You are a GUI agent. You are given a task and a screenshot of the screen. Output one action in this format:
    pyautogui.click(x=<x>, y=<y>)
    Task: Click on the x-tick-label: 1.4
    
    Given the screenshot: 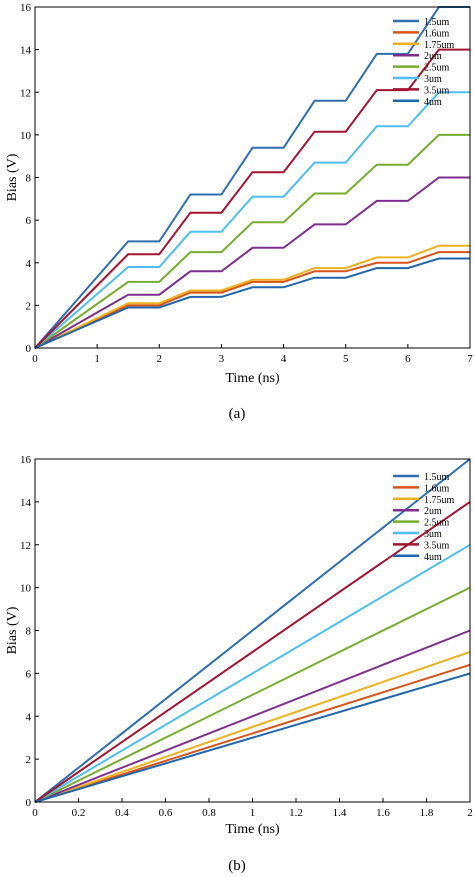 What is the action you would take?
    pyautogui.click(x=340, y=813)
    